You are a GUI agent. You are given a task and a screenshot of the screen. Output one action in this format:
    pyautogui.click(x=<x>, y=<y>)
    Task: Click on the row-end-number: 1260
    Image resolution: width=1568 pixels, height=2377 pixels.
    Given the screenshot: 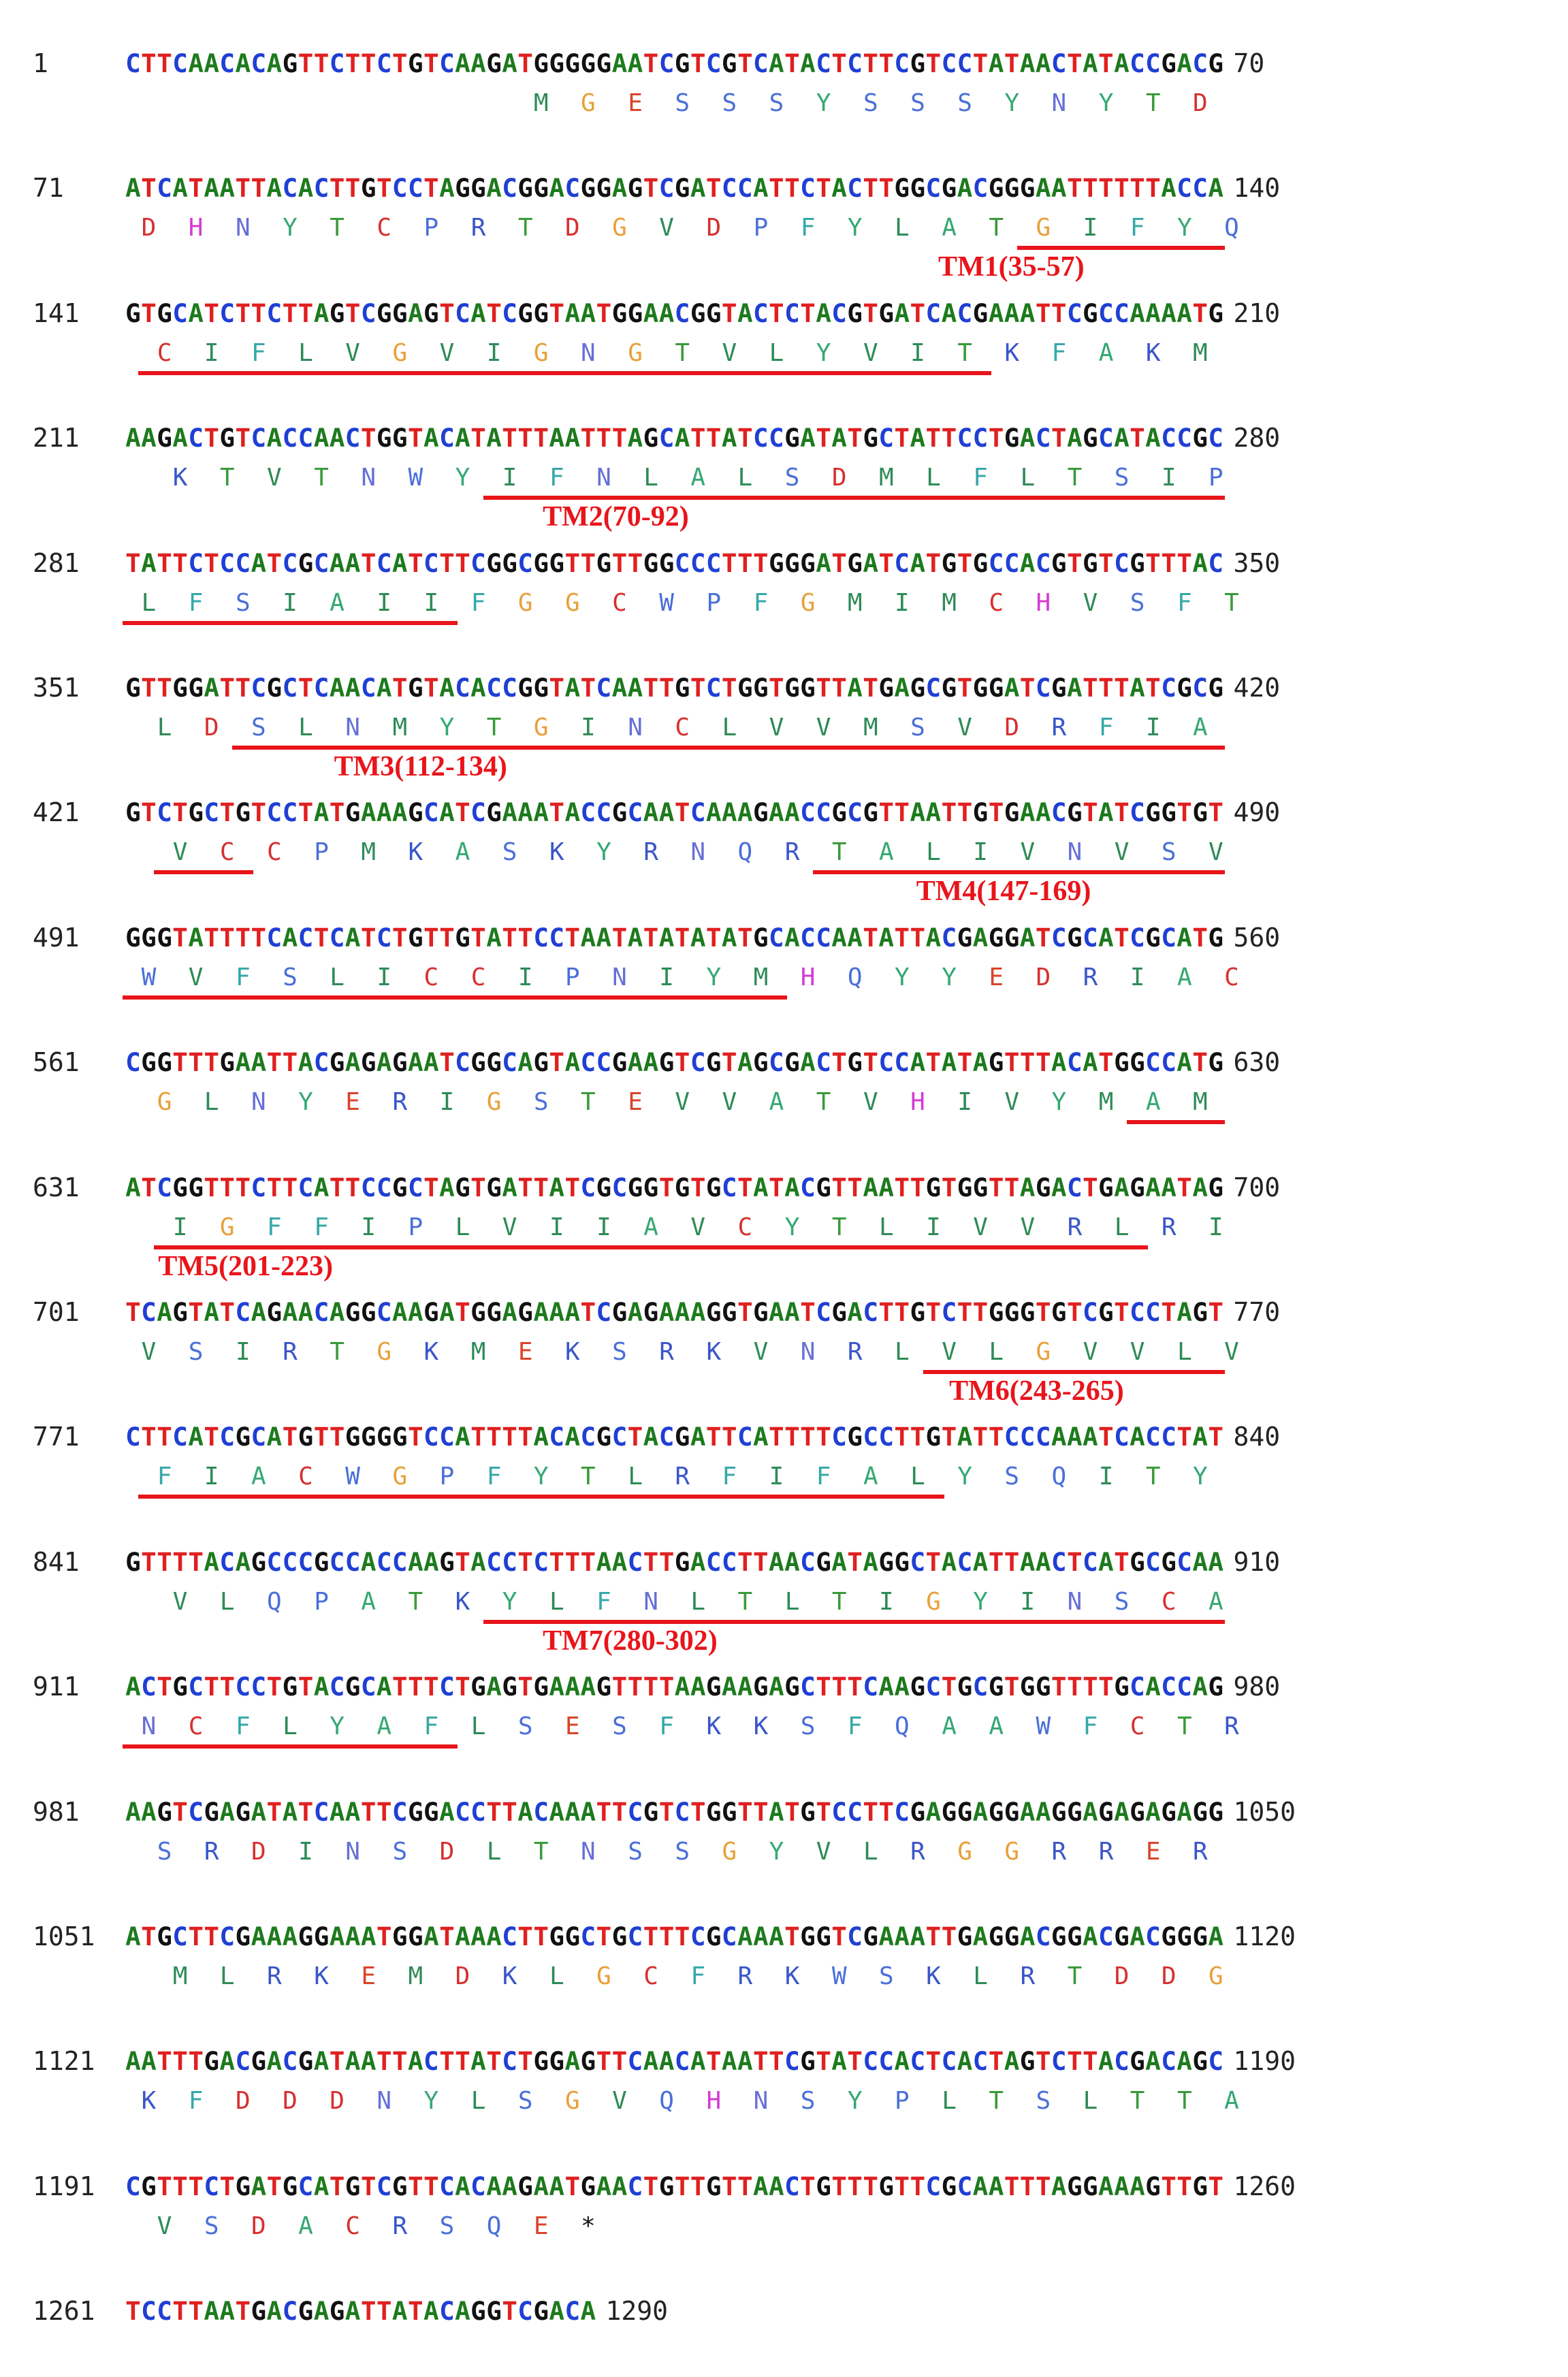 What is the action you would take?
    pyautogui.click(x=1264, y=2186)
    